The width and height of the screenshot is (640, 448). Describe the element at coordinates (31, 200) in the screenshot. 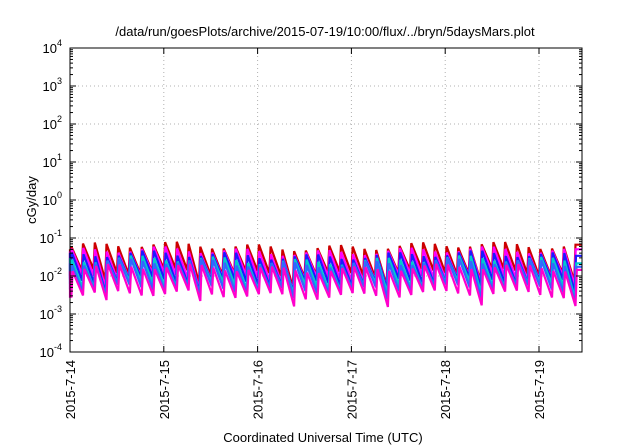

I see `y-axis-label: cGy/day` at that location.